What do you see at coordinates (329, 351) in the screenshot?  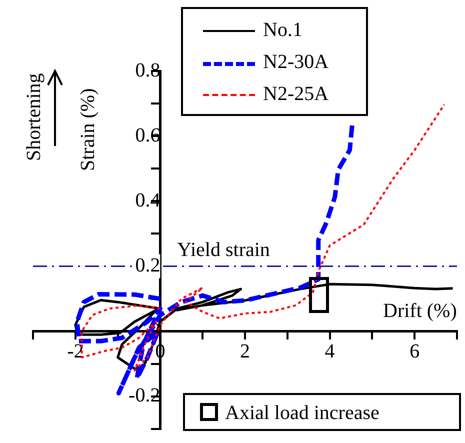 I see `x-tick-label: 4` at bounding box center [329, 351].